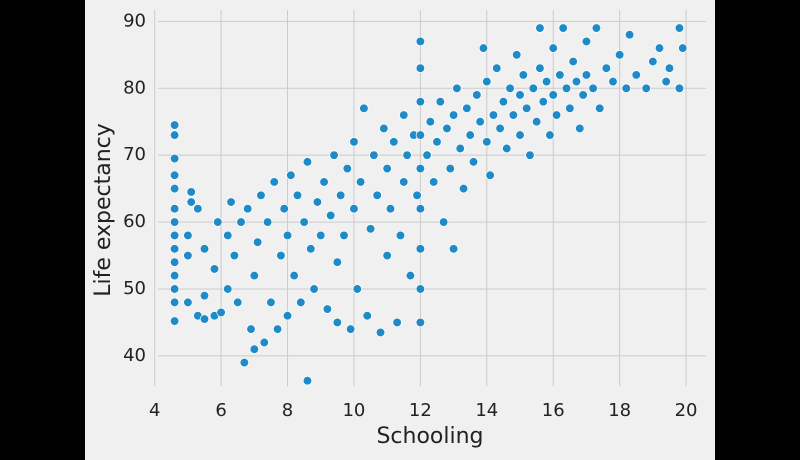  I want to click on x-tick-label: 14, so click(486, 410).